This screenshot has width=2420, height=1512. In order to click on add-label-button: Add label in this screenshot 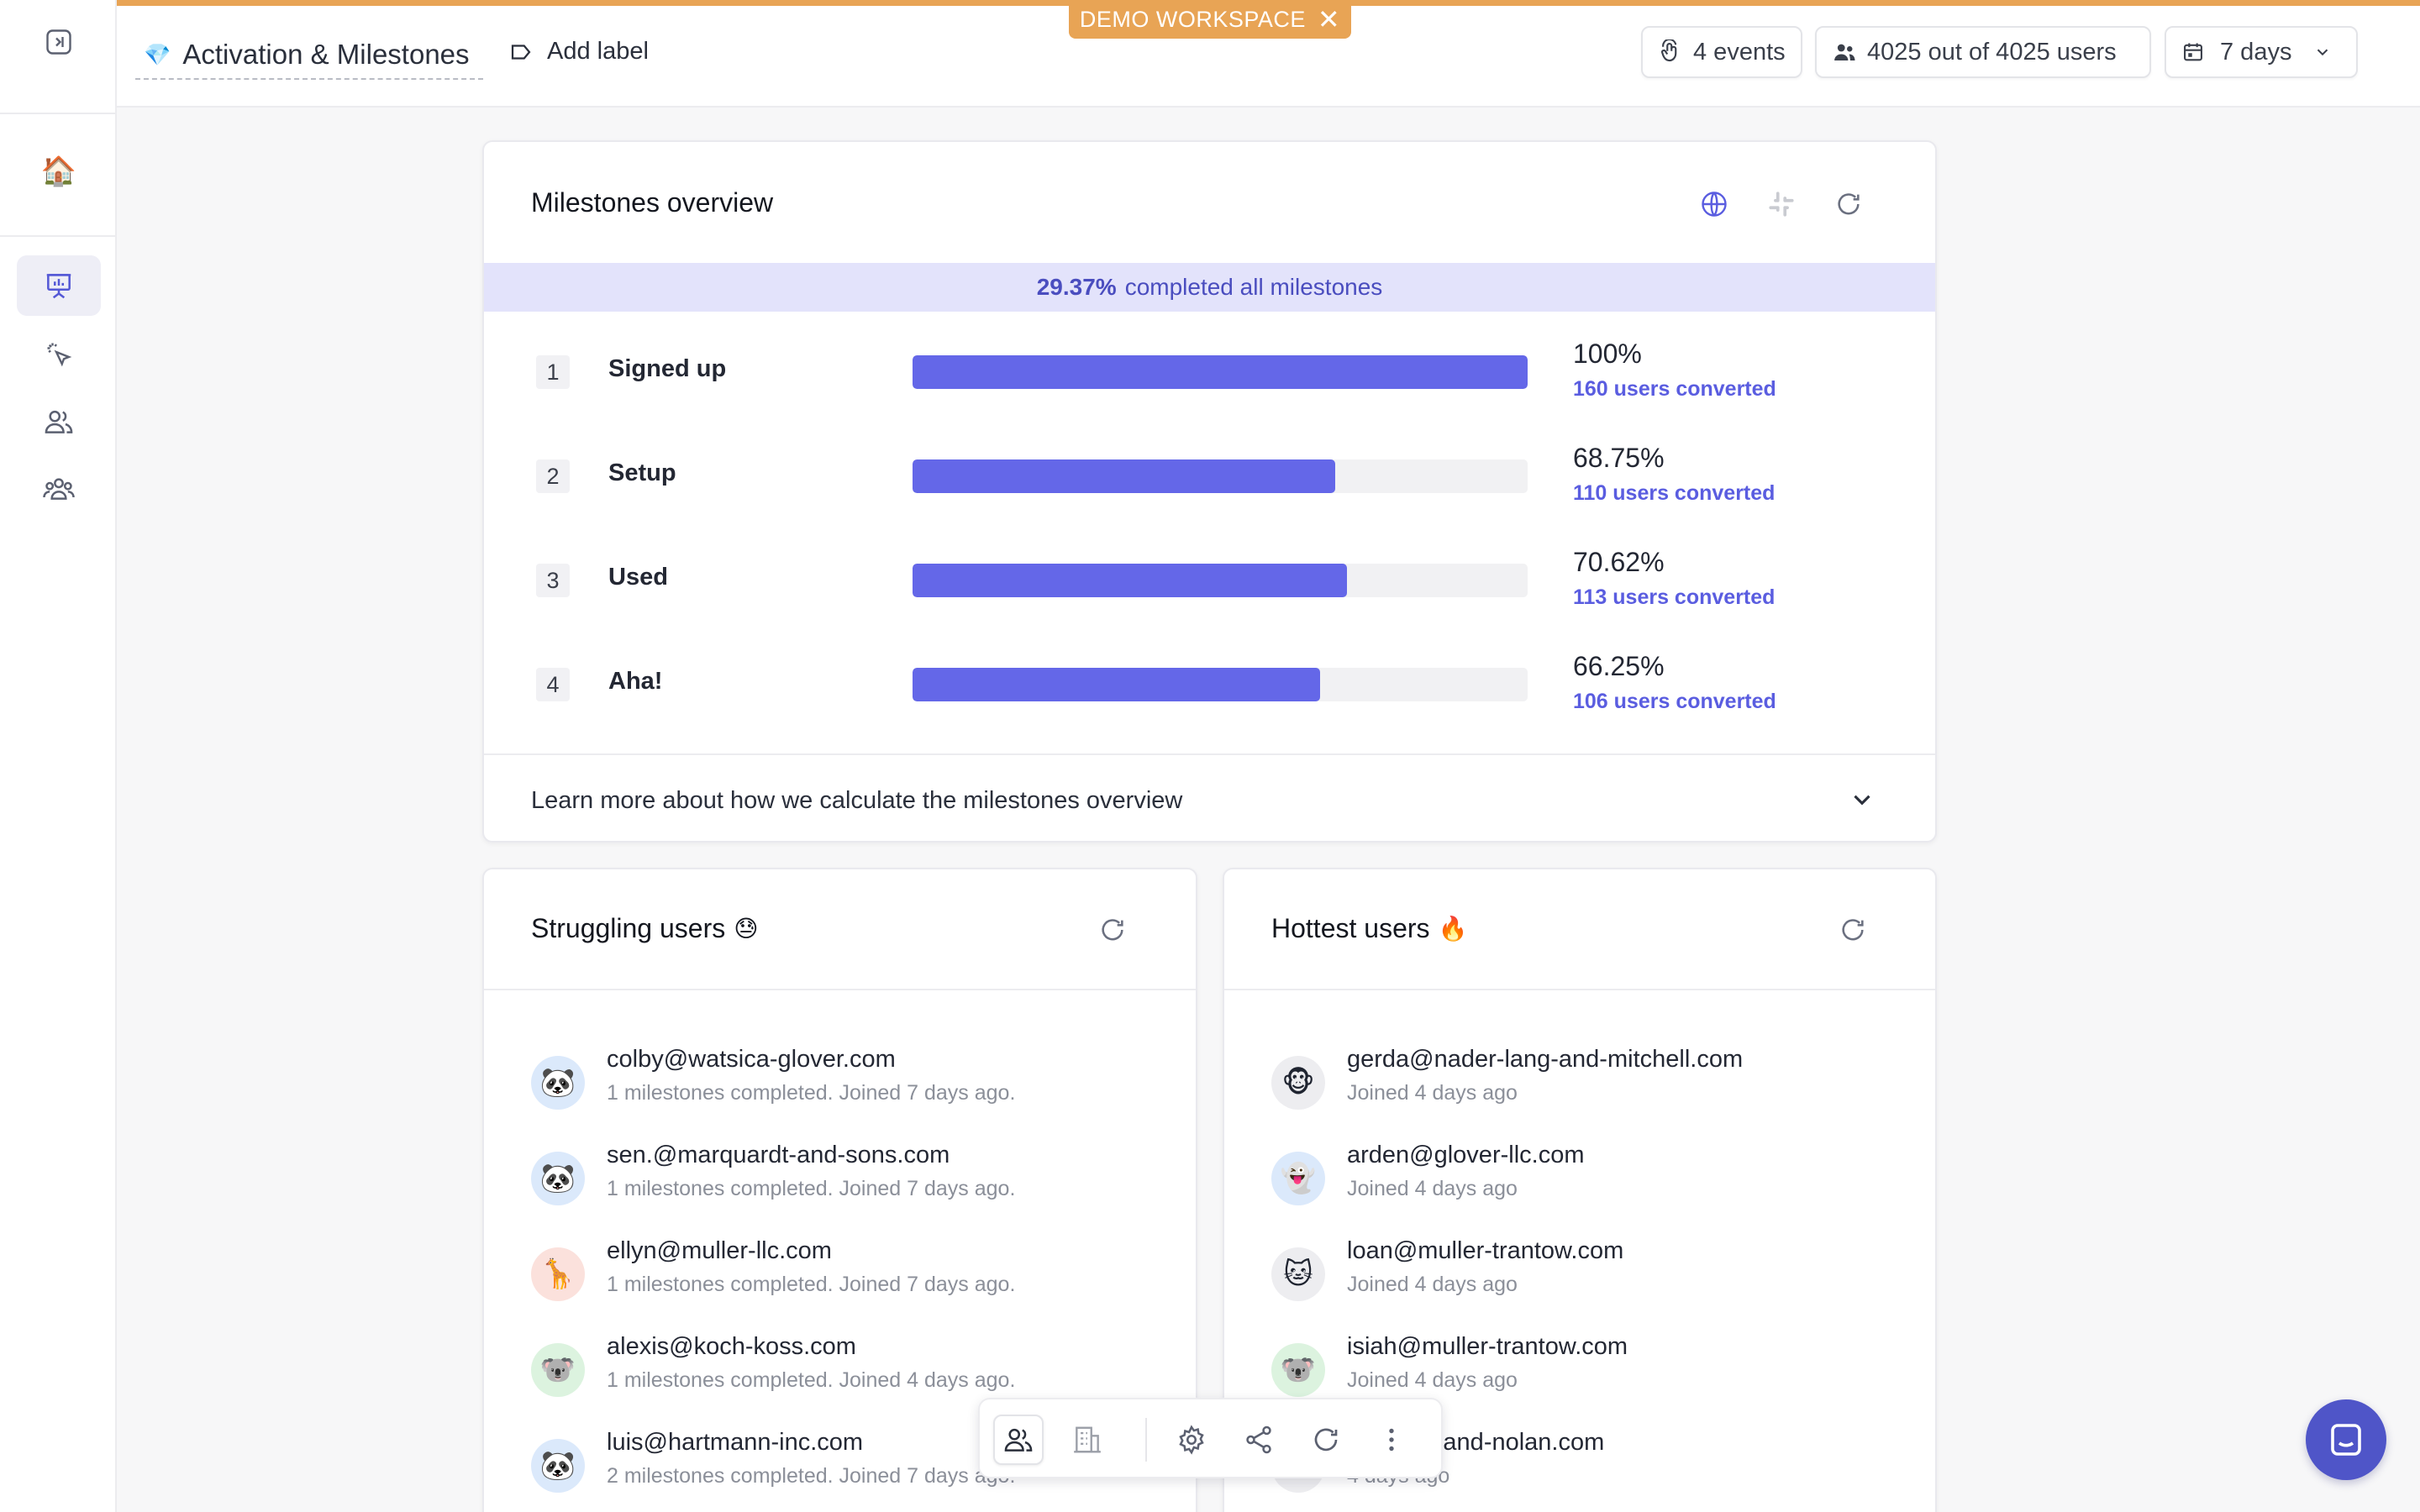, I will do `click(578, 52)`.